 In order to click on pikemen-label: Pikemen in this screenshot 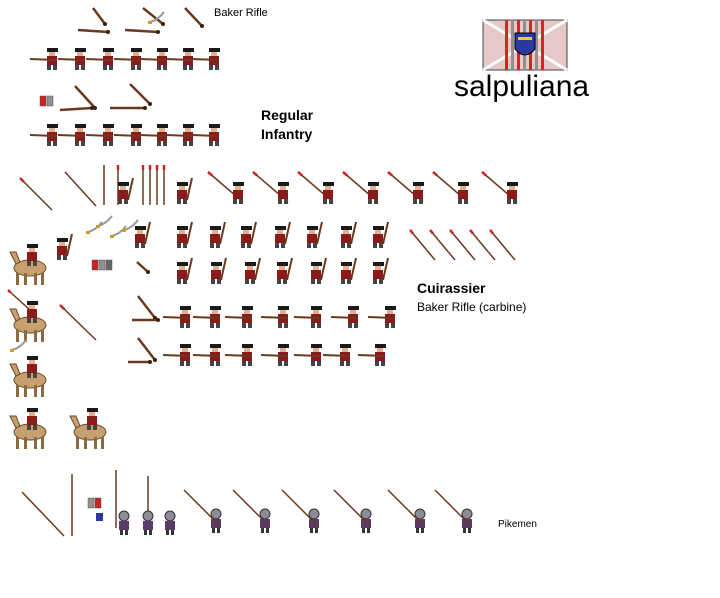, I will do `click(517, 524)`.